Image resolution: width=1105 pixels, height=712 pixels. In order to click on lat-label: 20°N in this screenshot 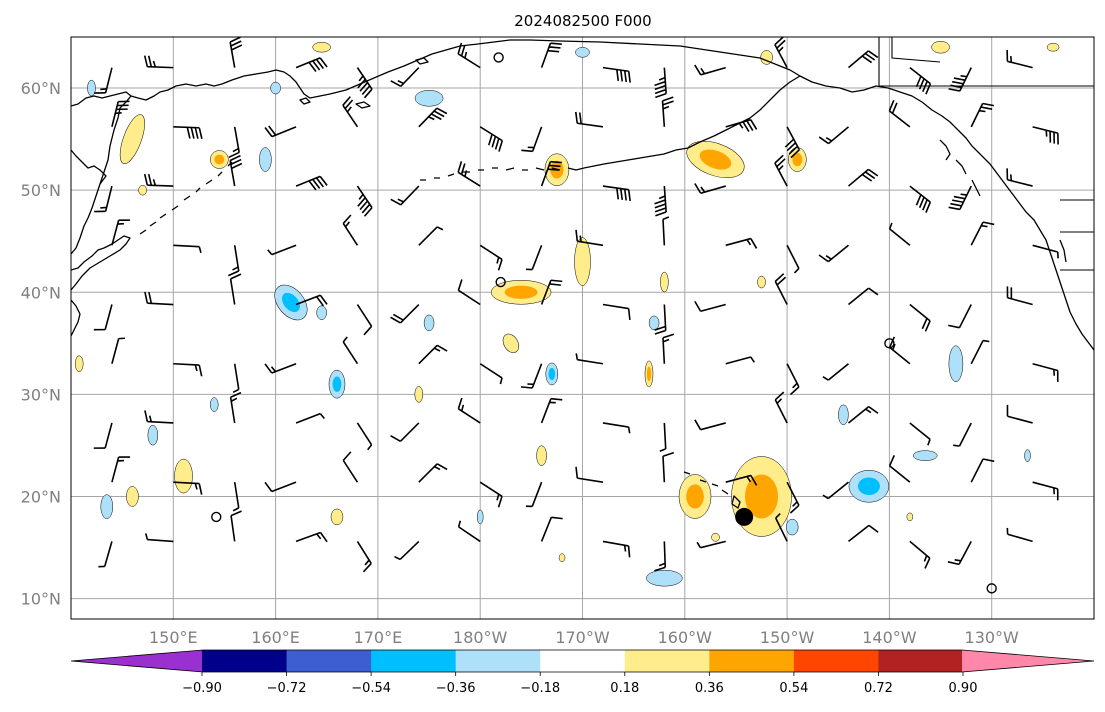, I will do `click(41, 496)`.